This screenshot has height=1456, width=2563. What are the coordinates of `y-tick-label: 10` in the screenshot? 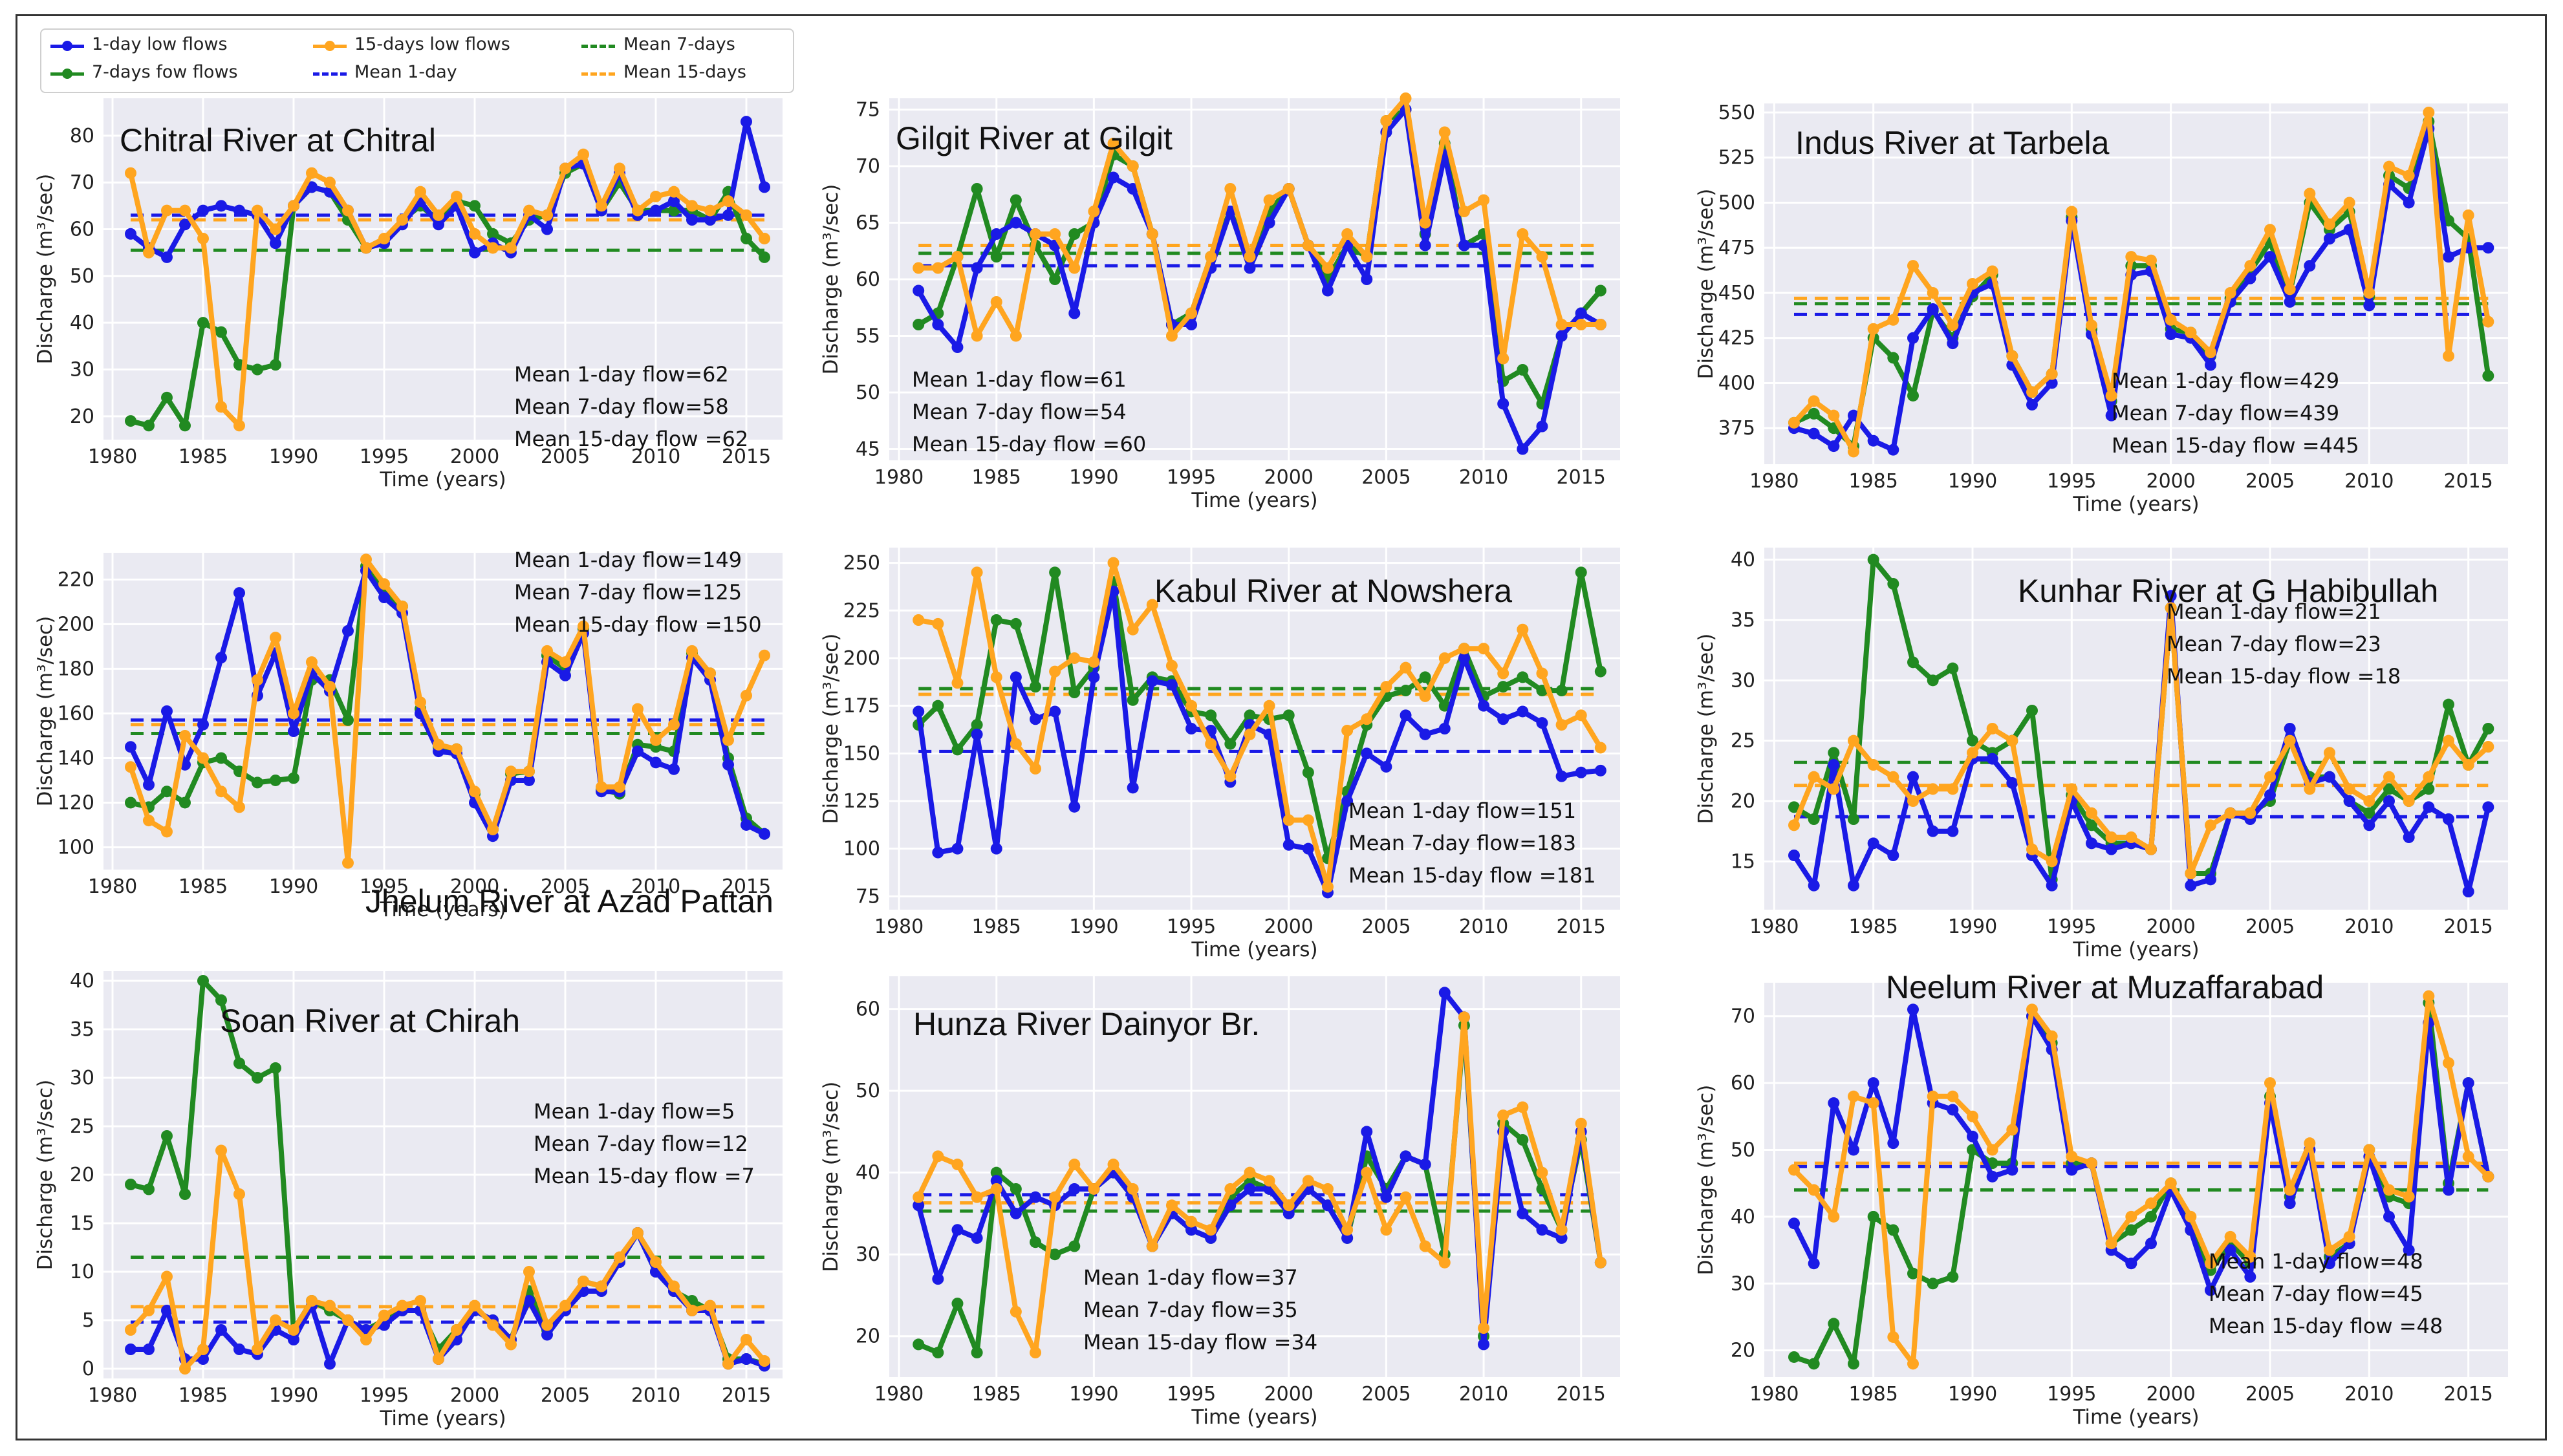 It's located at (82, 1272).